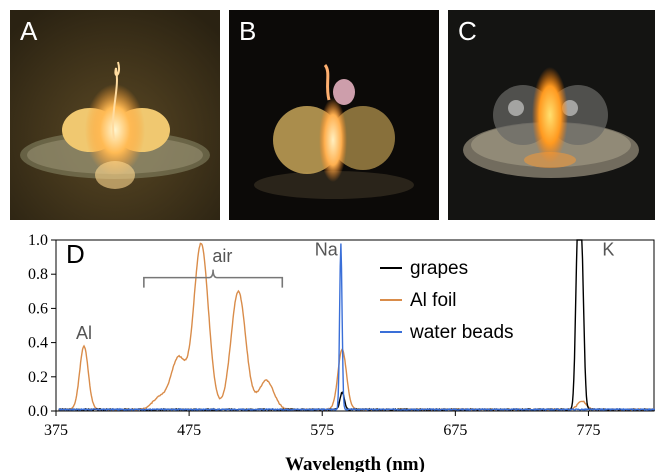 The width and height of the screenshot is (655, 472). I want to click on x-tick-label: 575, so click(322, 430).